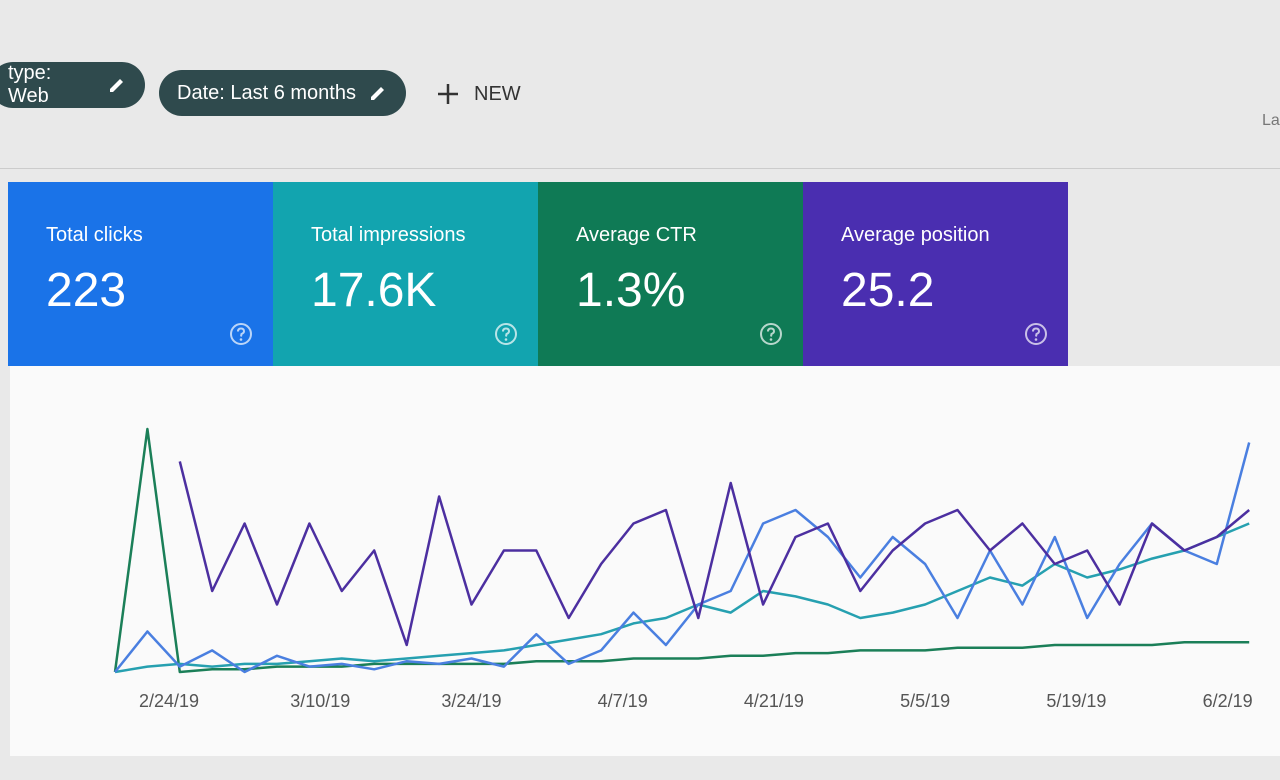  Describe the element at coordinates (94, 235) in the screenshot. I see `metric-label: Total clicks` at that location.